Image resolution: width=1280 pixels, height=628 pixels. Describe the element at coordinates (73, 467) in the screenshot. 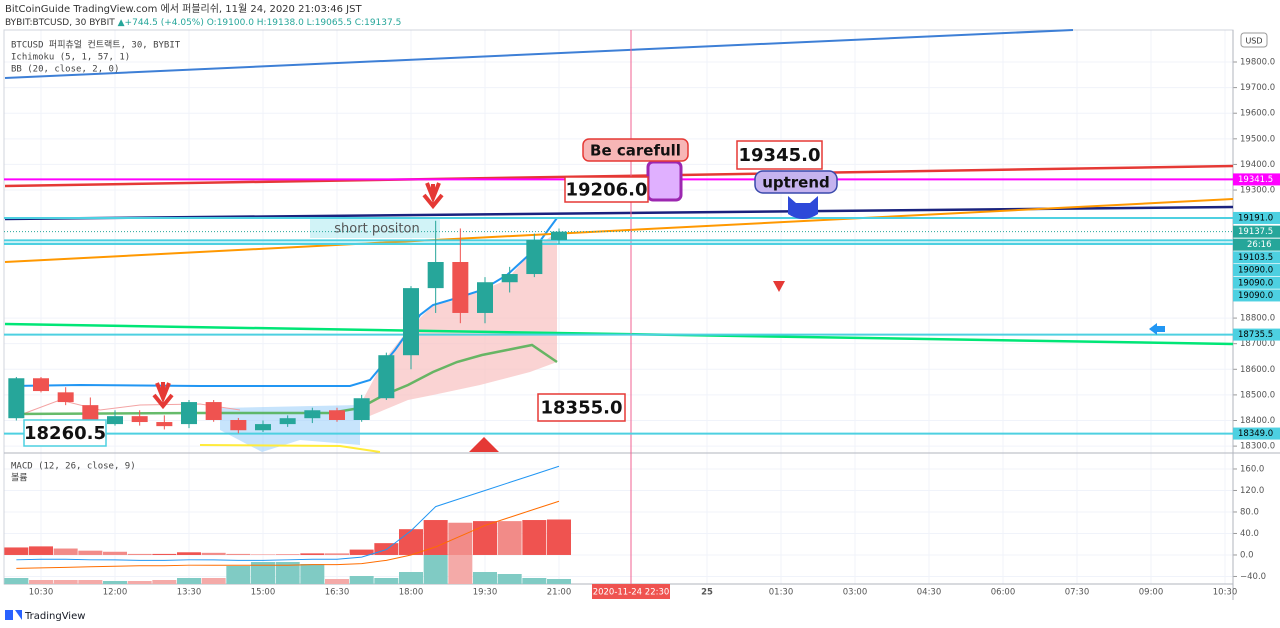

I see `legend: MACD (12, 26, close, 9)` at that location.